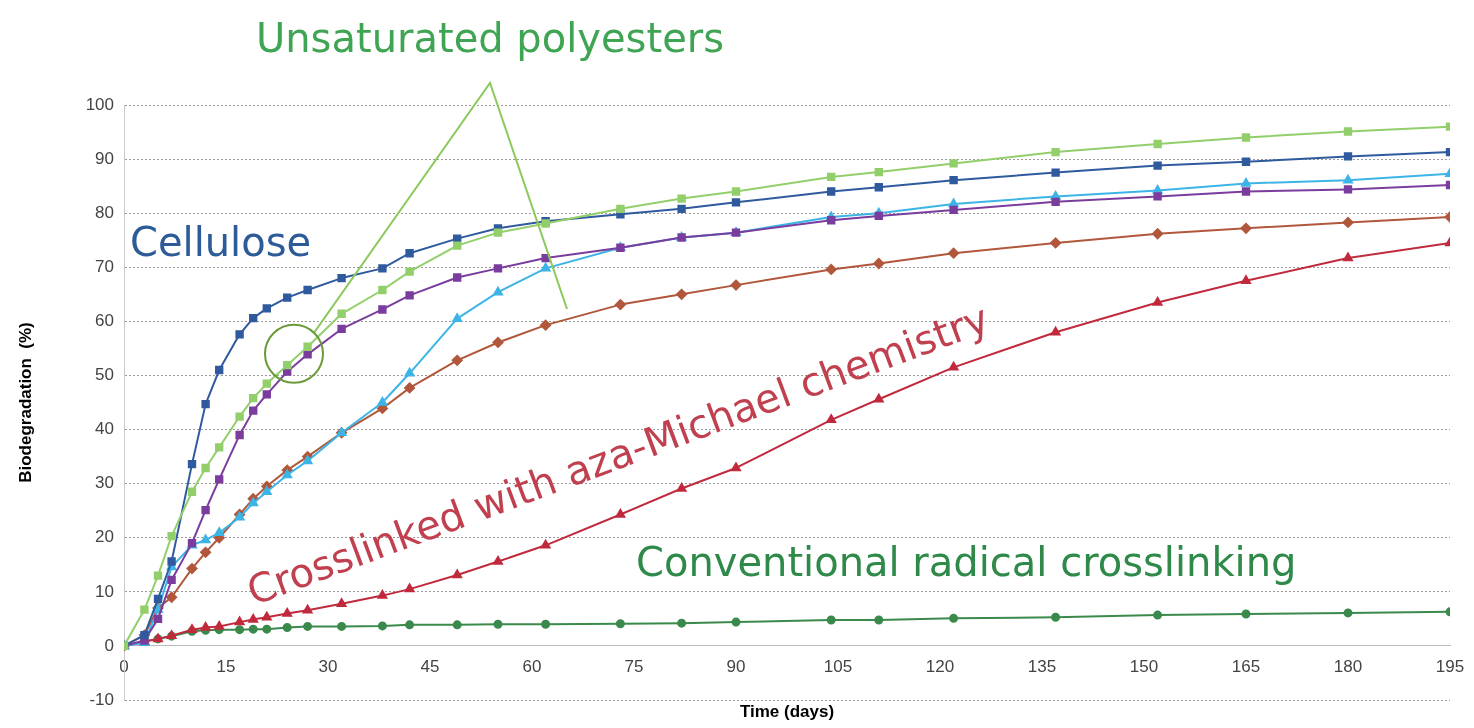 The width and height of the screenshot is (1474, 728). What do you see at coordinates (940, 666) in the screenshot?
I see `x-tick-label: 120` at bounding box center [940, 666].